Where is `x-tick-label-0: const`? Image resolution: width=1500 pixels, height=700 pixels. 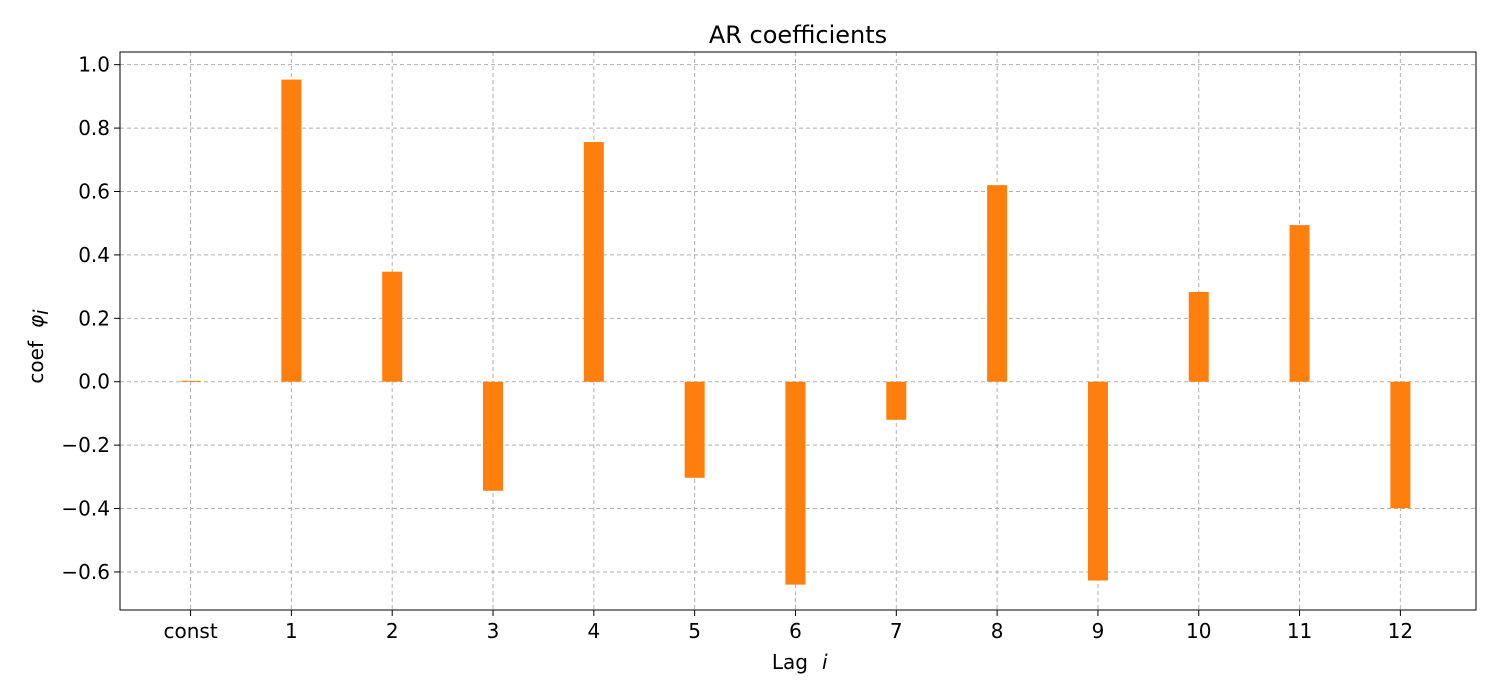 x-tick-label-0: const is located at coordinates (190, 631).